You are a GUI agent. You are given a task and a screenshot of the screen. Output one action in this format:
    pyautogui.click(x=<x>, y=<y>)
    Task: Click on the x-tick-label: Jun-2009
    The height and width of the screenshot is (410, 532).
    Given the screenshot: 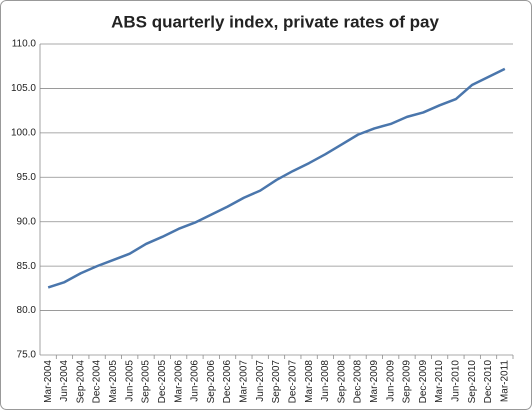 What is the action you would take?
    pyautogui.click(x=390, y=381)
    